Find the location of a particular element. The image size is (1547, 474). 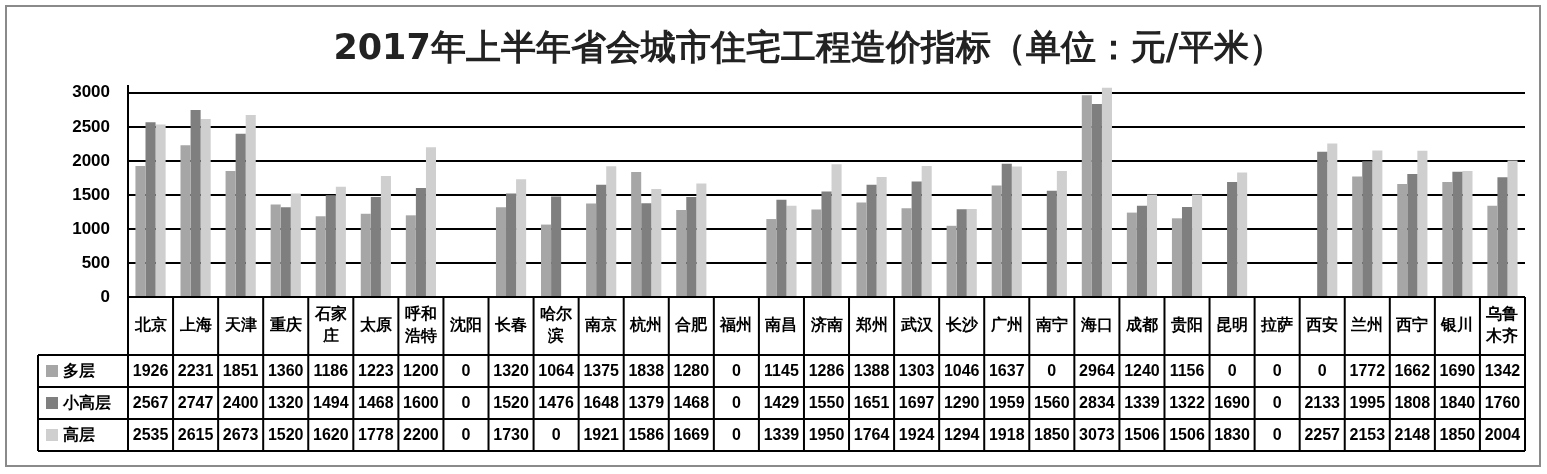

data-label: 1778 is located at coordinates (376, 435).